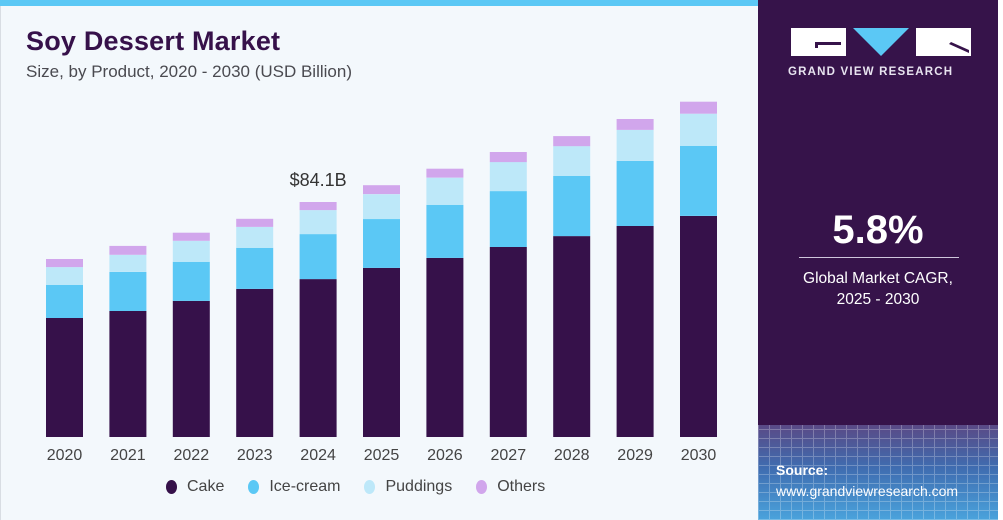 The image size is (1003, 520). Describe the element at coordinates (318, 358) in the screenshot. I see `bar-cake-2024` at that location.